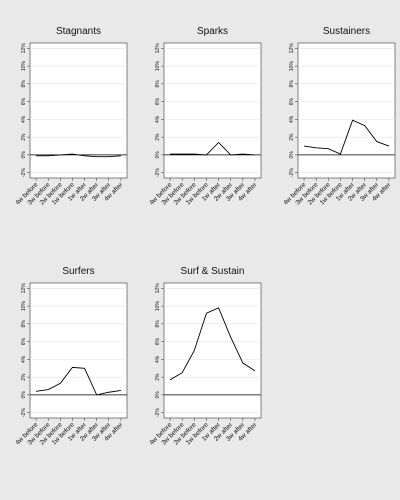 The width and height of the screenshot is (400, 500). Describe the element at coordinates (78, 271) in the screenshot. I see `chart-title: Surfers` at that location.